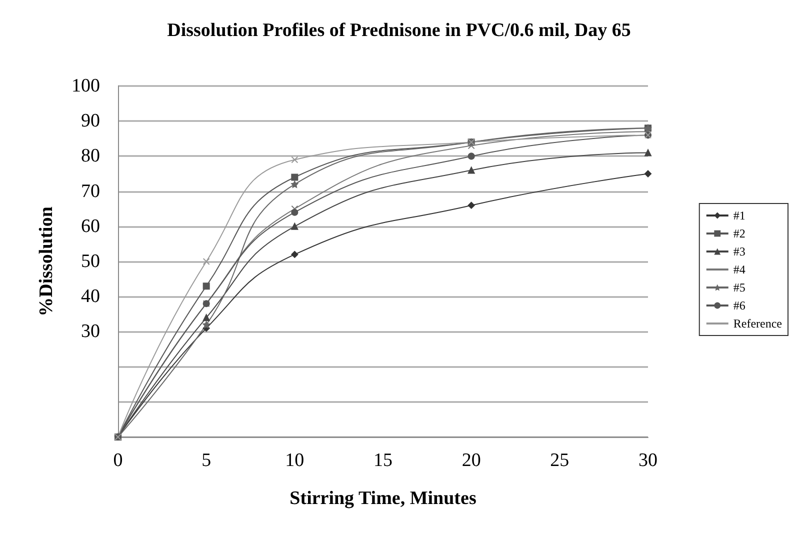  What do you see at coordinates (739, 269) in the screenshot?
I see `legend-label: #4` at bounding box center [739, 269].